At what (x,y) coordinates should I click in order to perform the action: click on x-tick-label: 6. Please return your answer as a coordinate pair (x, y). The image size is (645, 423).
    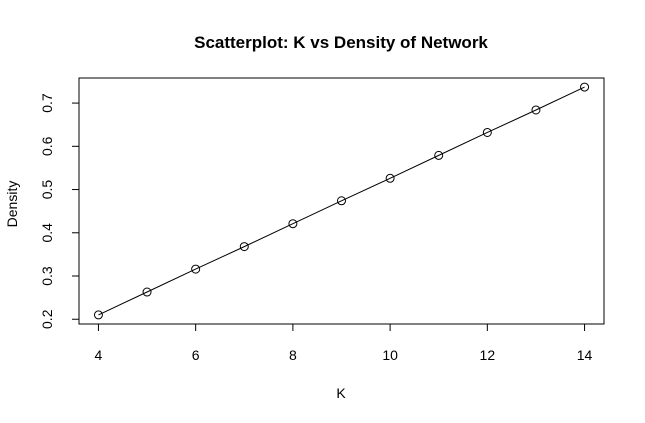
    Looking at the image, I should click on (196, 355).